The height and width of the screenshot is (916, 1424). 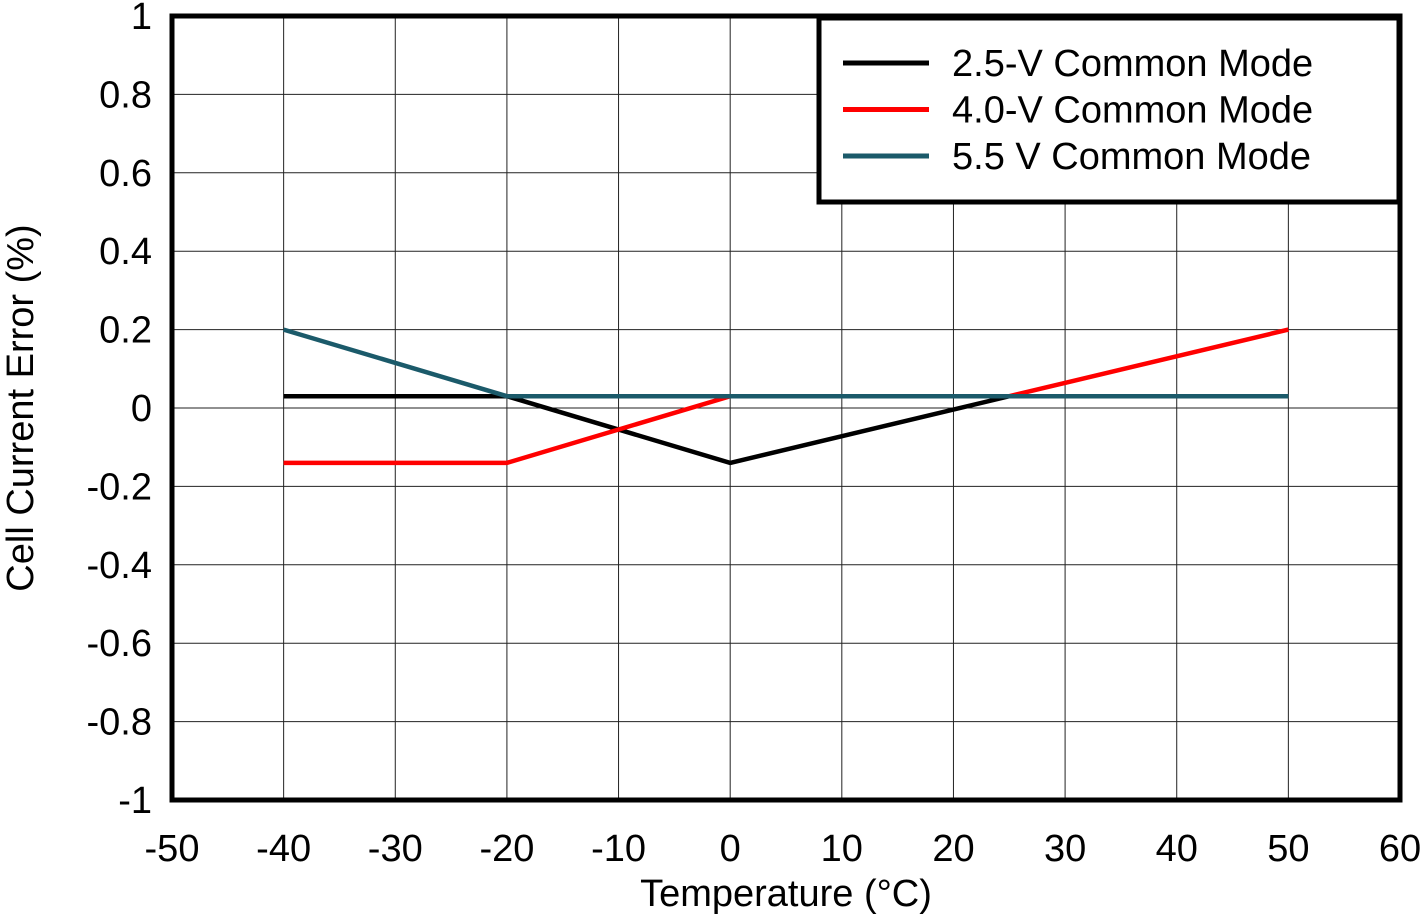 What do you see at coordinates (1132, 111) in the screenshot?
I see `legend-label-2: 4.0-V Common Mode` at bounding box center [1132, 111].